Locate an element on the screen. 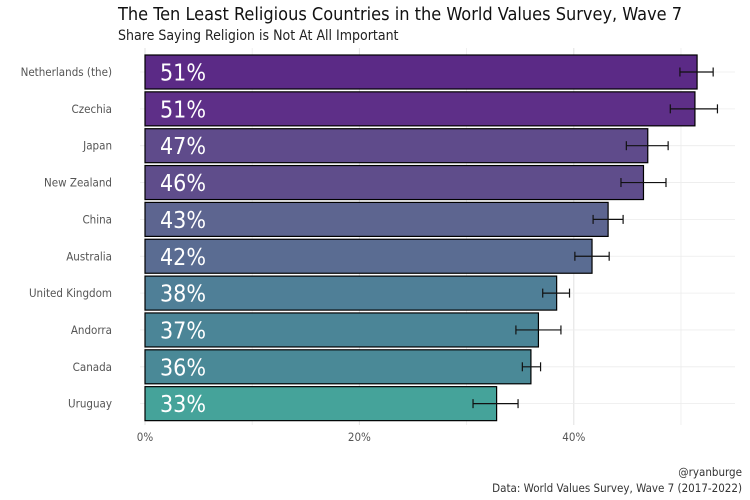 The width and height of the screenshot is (750, 500). category-label: New Zealand is located at coordinates (78, 183).